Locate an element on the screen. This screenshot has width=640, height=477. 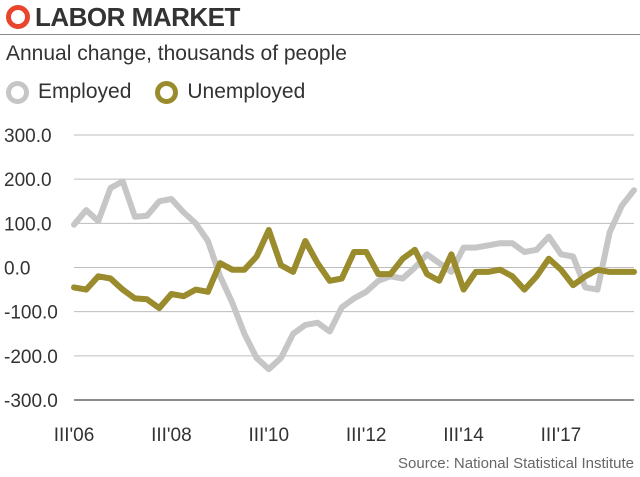
legend-item-employed: Employed is located at coordinates (68, 92).